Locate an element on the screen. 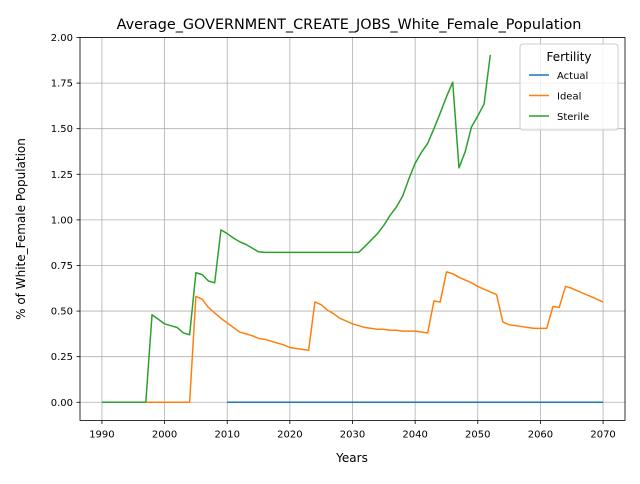 Image resolution: width=640 pixels, height=484 pixels. x-axis: 1990 2000 2010 2020 2030 2040 2050 2060 2070 is located at coordinates (352, 430).